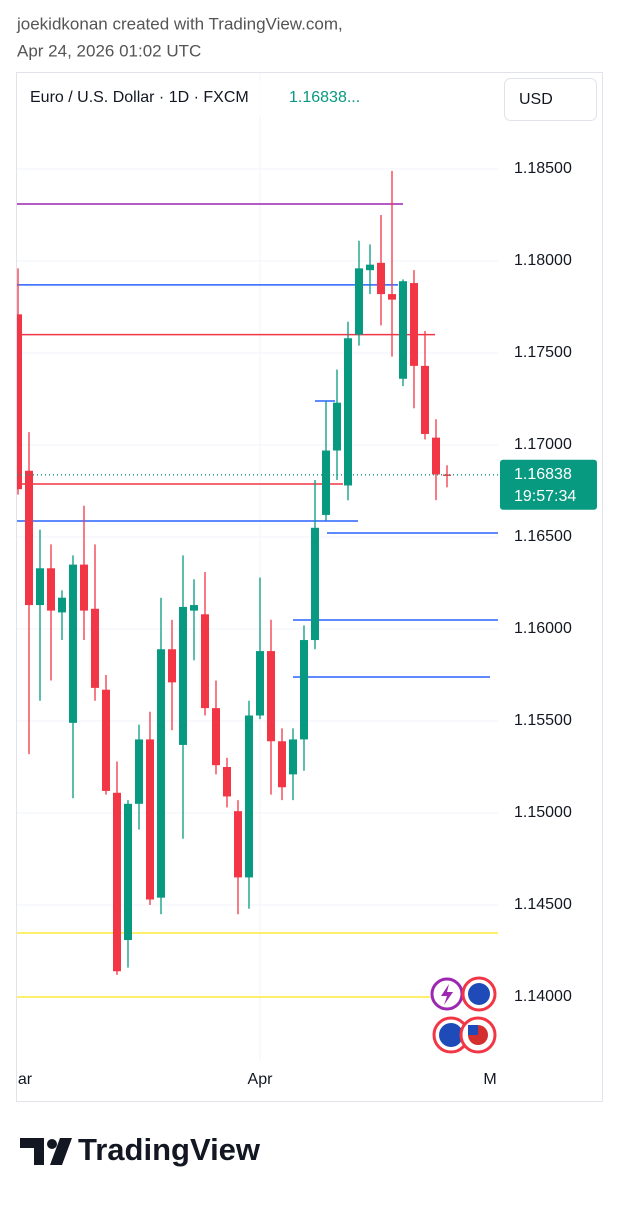  Describe the element at coordinates (543, 996) in the screenshot. I see `y-tick-label: 1.14000` at that location.